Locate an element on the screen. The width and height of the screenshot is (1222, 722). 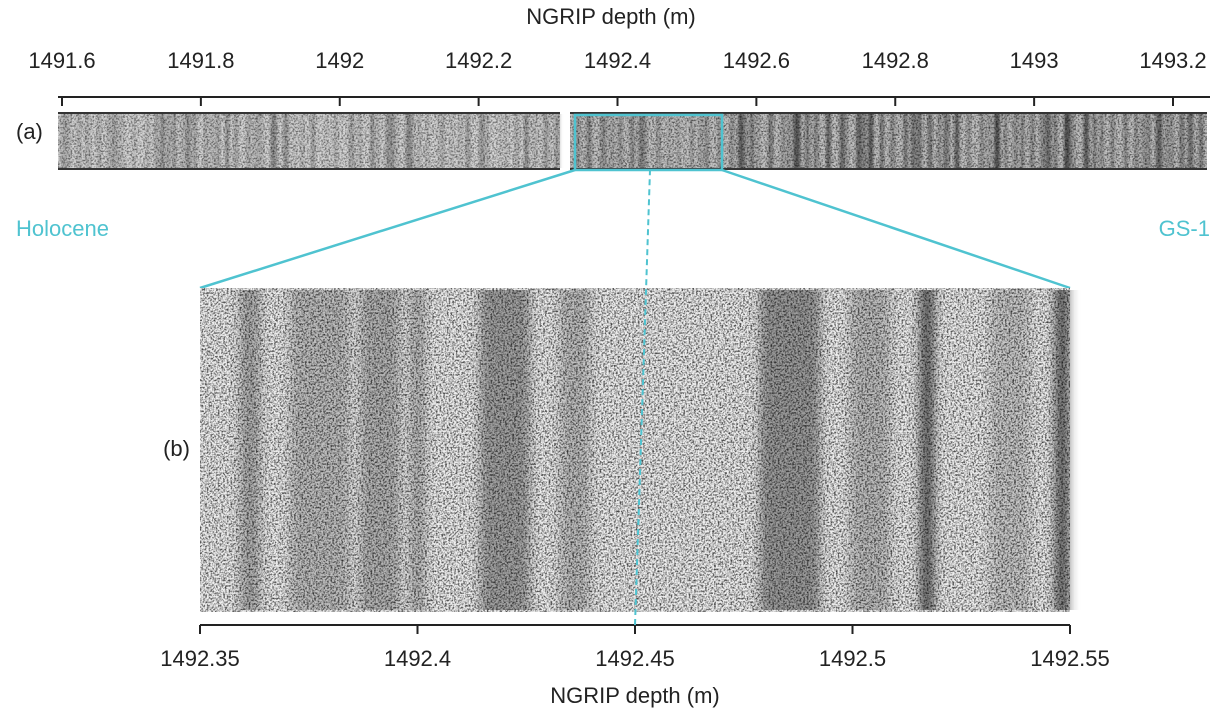
top-axis-title: NGRIP depth (m) is located at coordinates (611, 16).